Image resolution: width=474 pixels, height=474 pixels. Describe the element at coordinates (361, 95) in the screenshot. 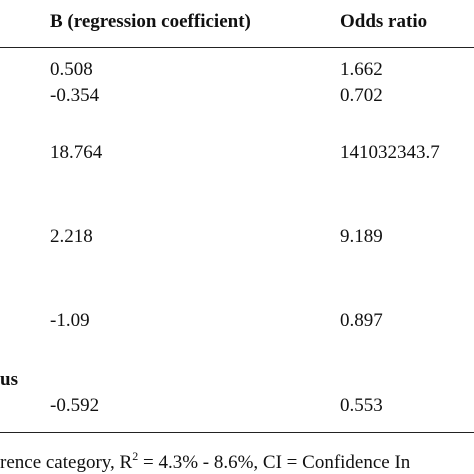

I see `table-cell: 0.702` at that location.